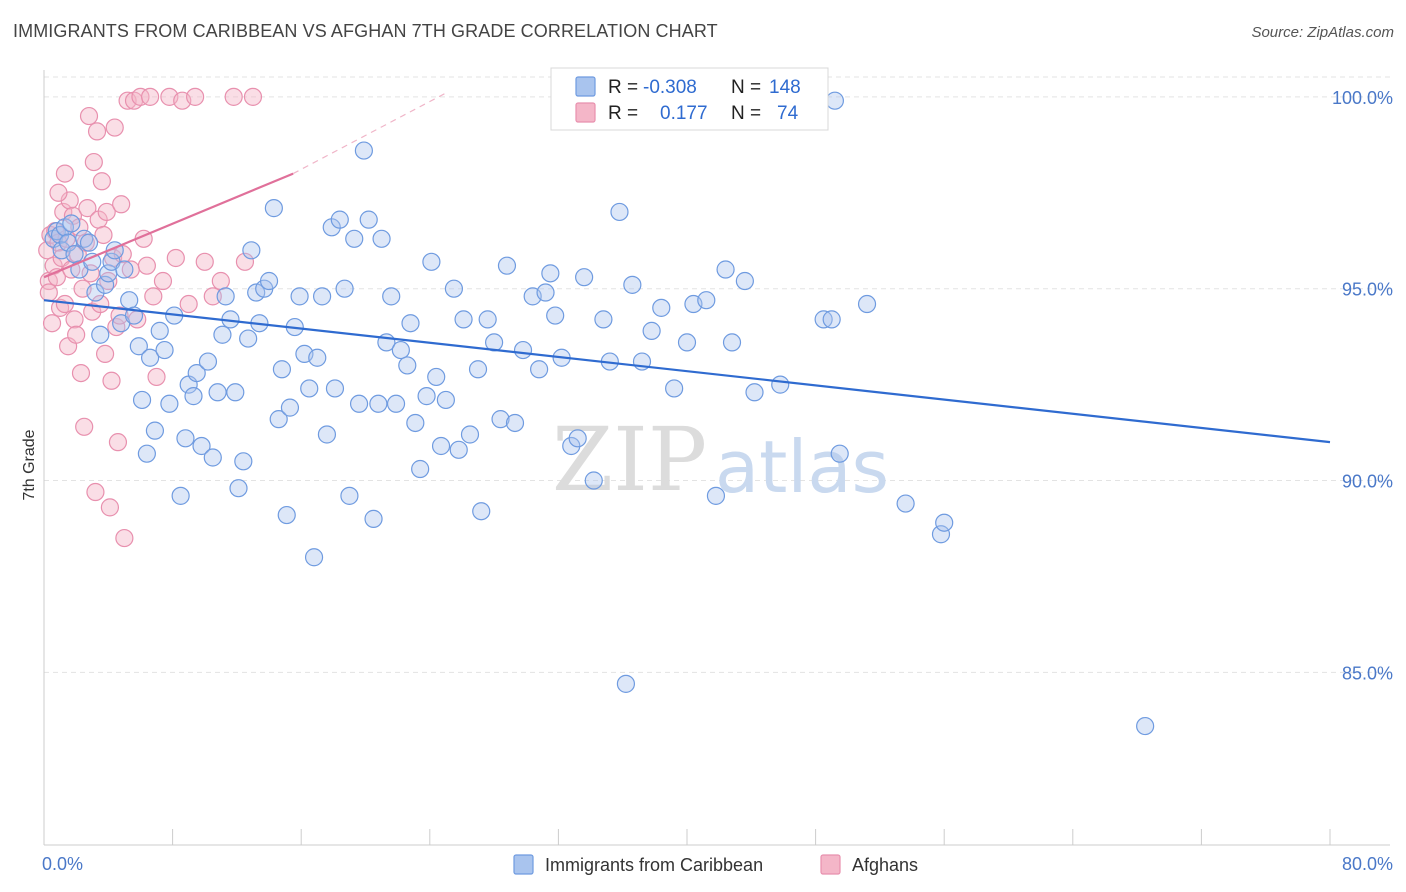  What do you see at coordinates (802, 467) in the screenshot?
I see `watermark-atlas: atlas` at bounding box center [802, 467].